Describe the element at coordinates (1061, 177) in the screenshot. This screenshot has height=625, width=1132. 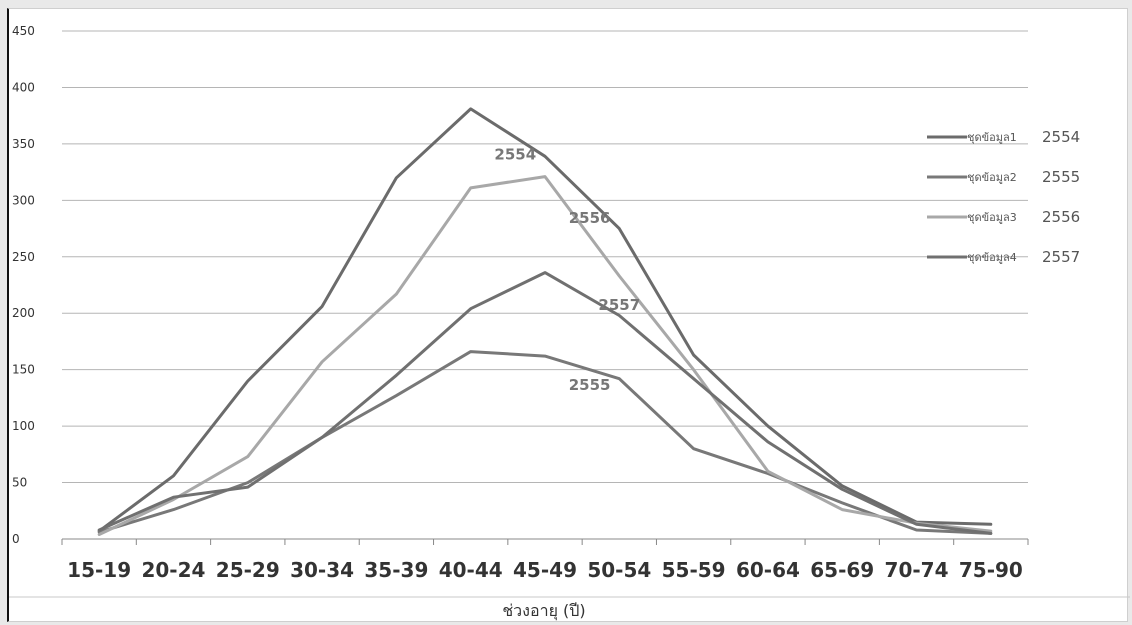
I see `legend-year: 2555` at that location.